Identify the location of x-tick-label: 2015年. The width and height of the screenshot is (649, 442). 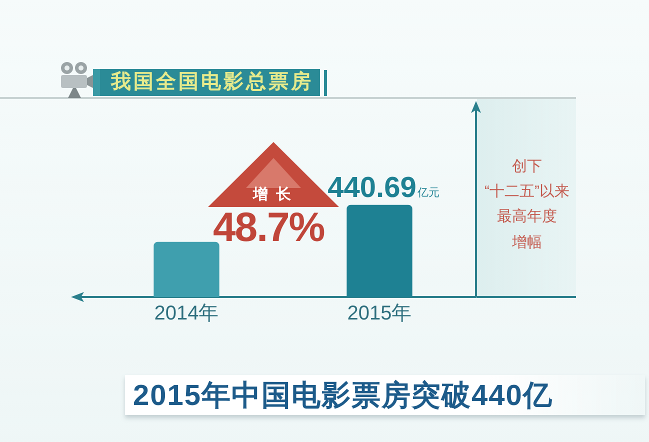
(379, 313).